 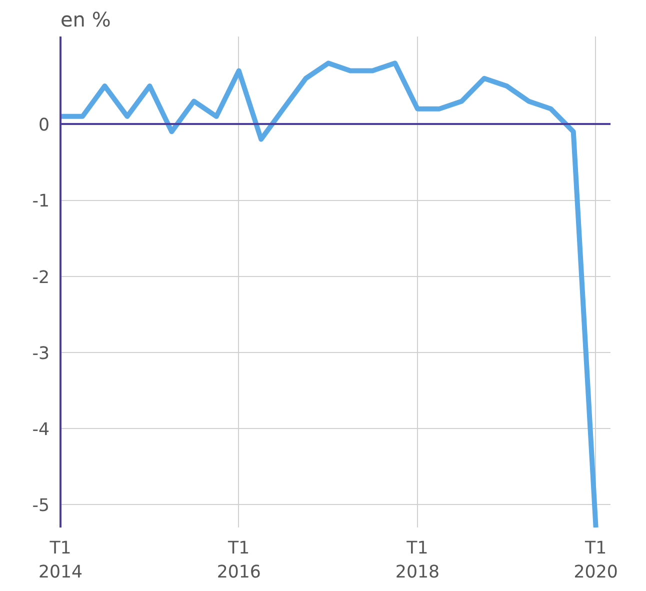 I want to click on x-tick-label: T1 2014, so click(x=60, y=560).